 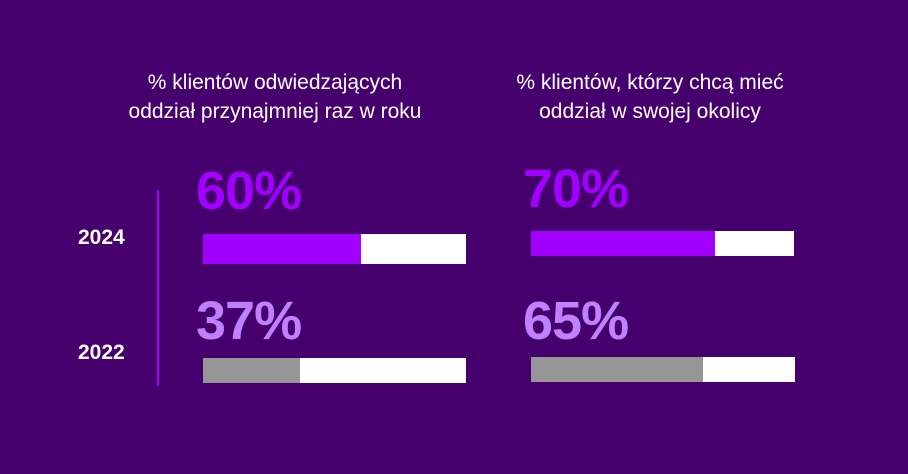 I want to click on year-divider-line, so click(x=158, y=288).